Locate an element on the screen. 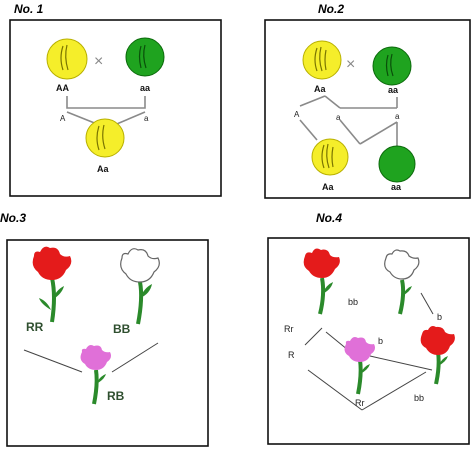 The width and height of the screenshot is (476, 451). panel-2-gamete-3: a is located at coordinates (397, 116).